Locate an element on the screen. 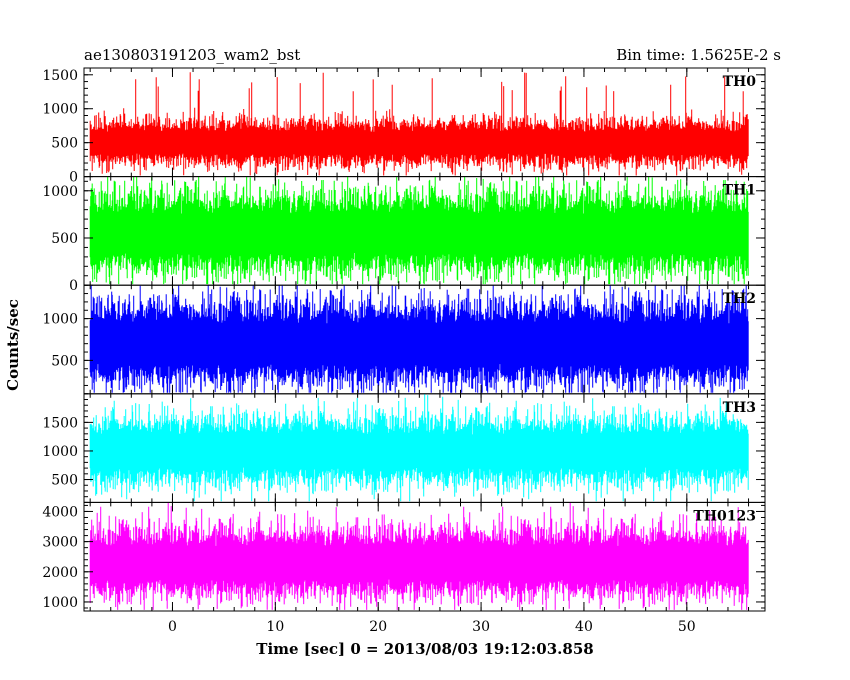  panel-label: TH1 is located at coordinates (739, 191).